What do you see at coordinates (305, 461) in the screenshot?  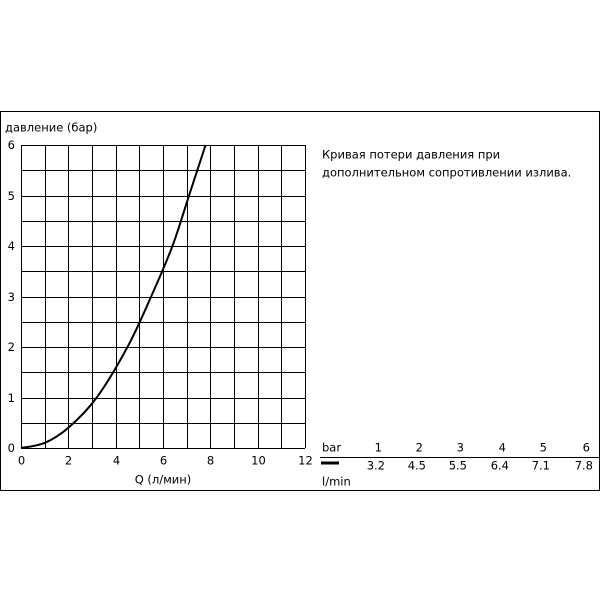 I see `x-tick-label: 12` at bounding box center [305, 461].